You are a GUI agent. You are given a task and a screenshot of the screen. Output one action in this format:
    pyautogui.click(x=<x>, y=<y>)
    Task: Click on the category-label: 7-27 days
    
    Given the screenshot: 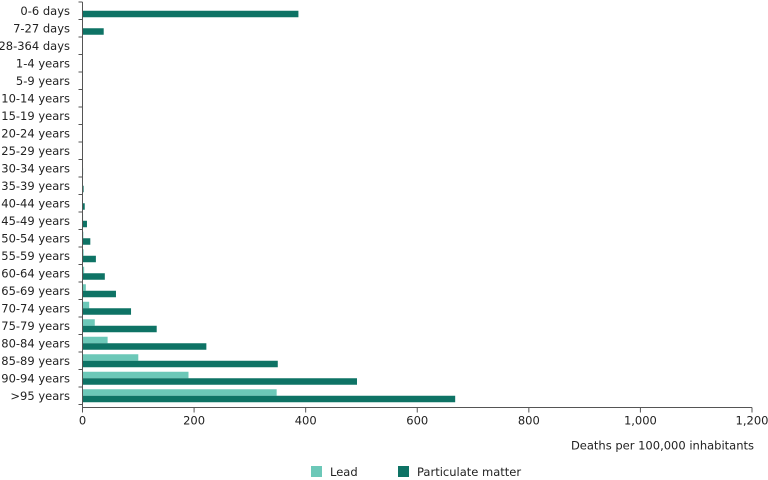 What is the action you would take?
    pyautogui.click(x=41, y=28)
    